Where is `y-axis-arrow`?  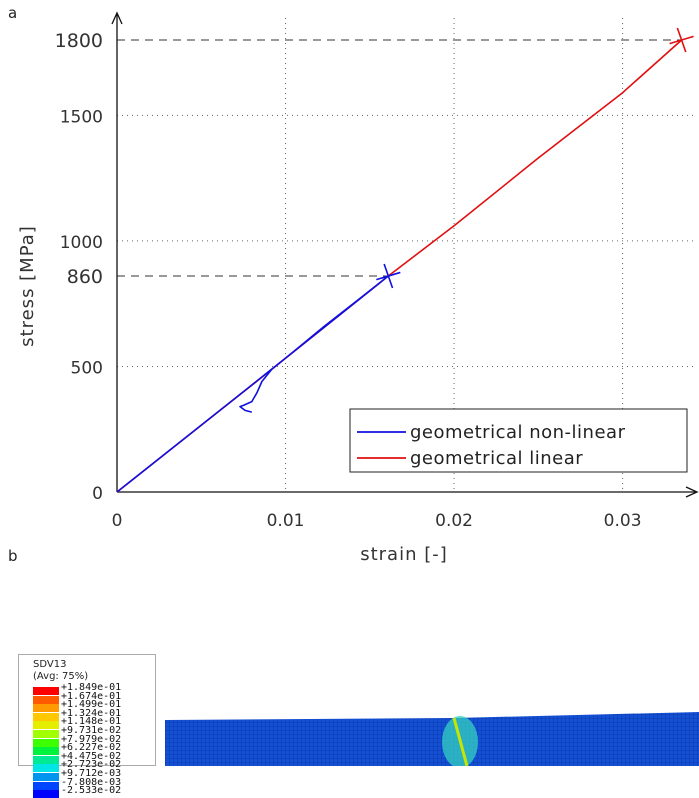
y-axis-arrow is located at coordinates (117, 18).